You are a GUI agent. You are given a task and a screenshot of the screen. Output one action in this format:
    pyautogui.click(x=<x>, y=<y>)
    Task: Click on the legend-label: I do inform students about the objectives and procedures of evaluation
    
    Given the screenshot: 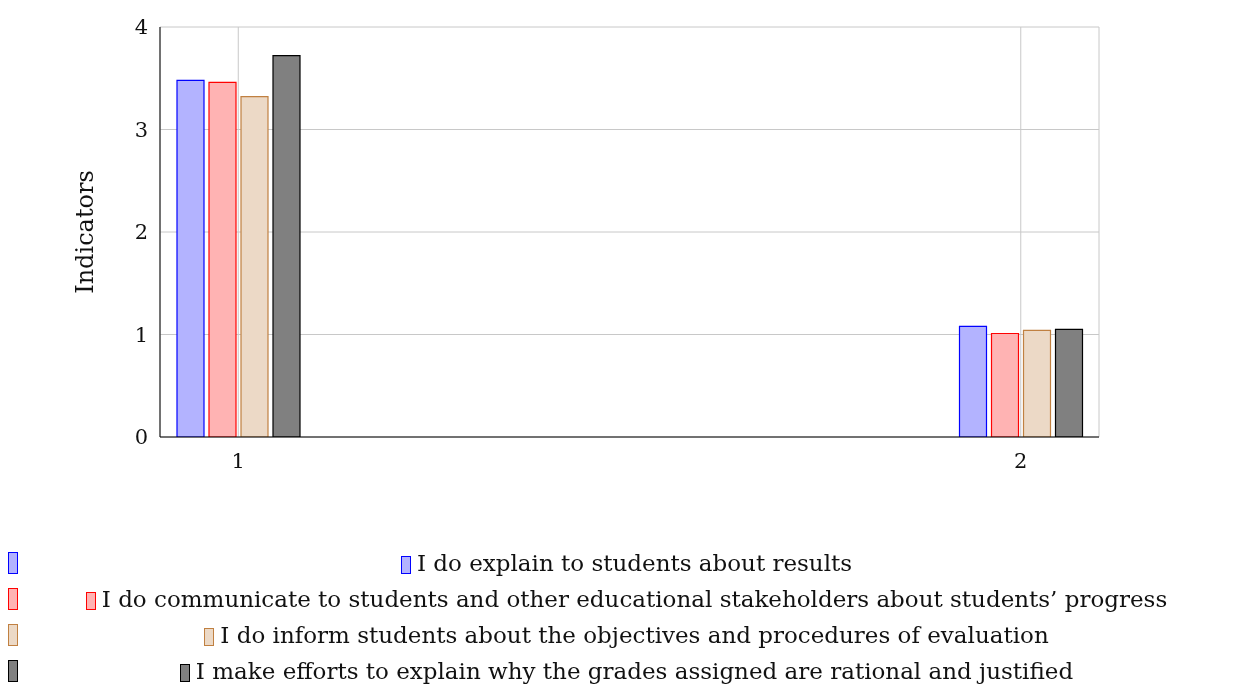 What is the action you would take?
    pyautogui.click(x=634, y=635)
    